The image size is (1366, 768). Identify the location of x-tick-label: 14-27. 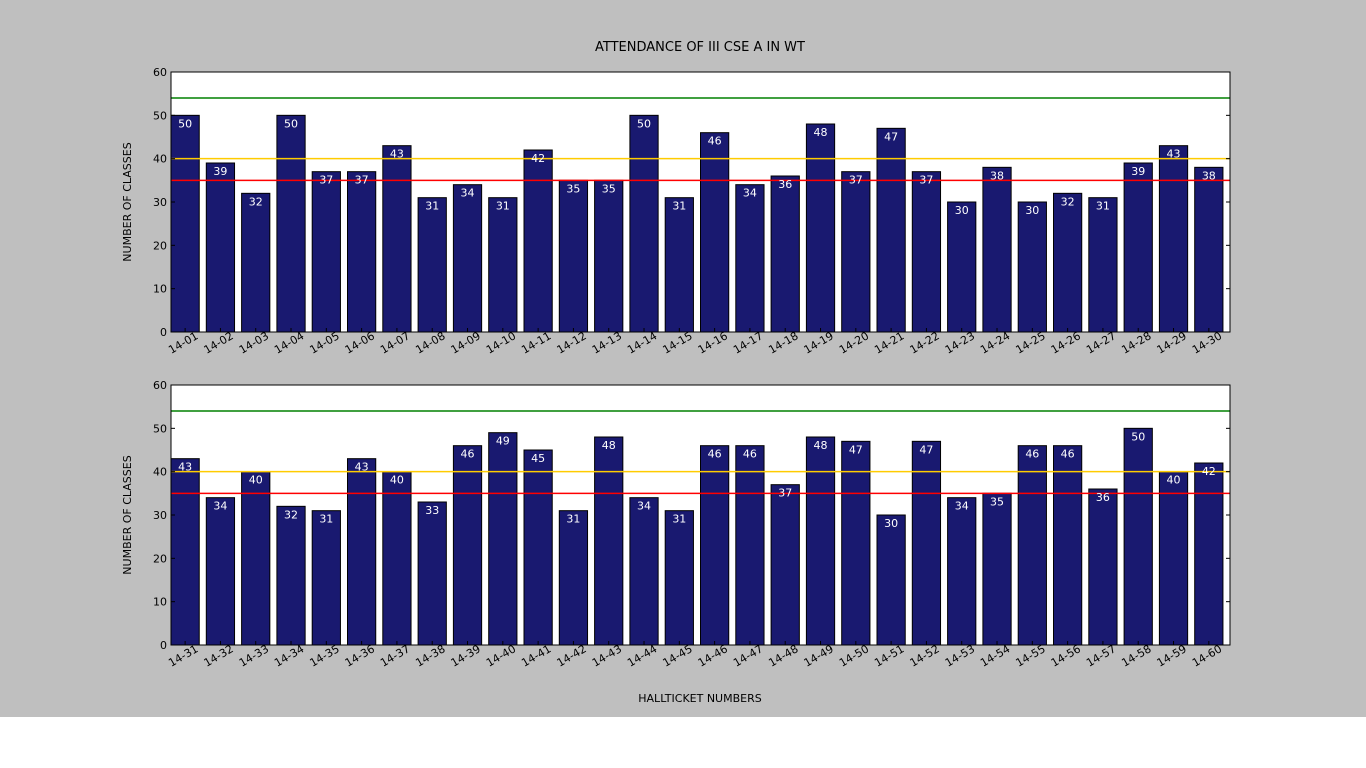
(1101, 342).